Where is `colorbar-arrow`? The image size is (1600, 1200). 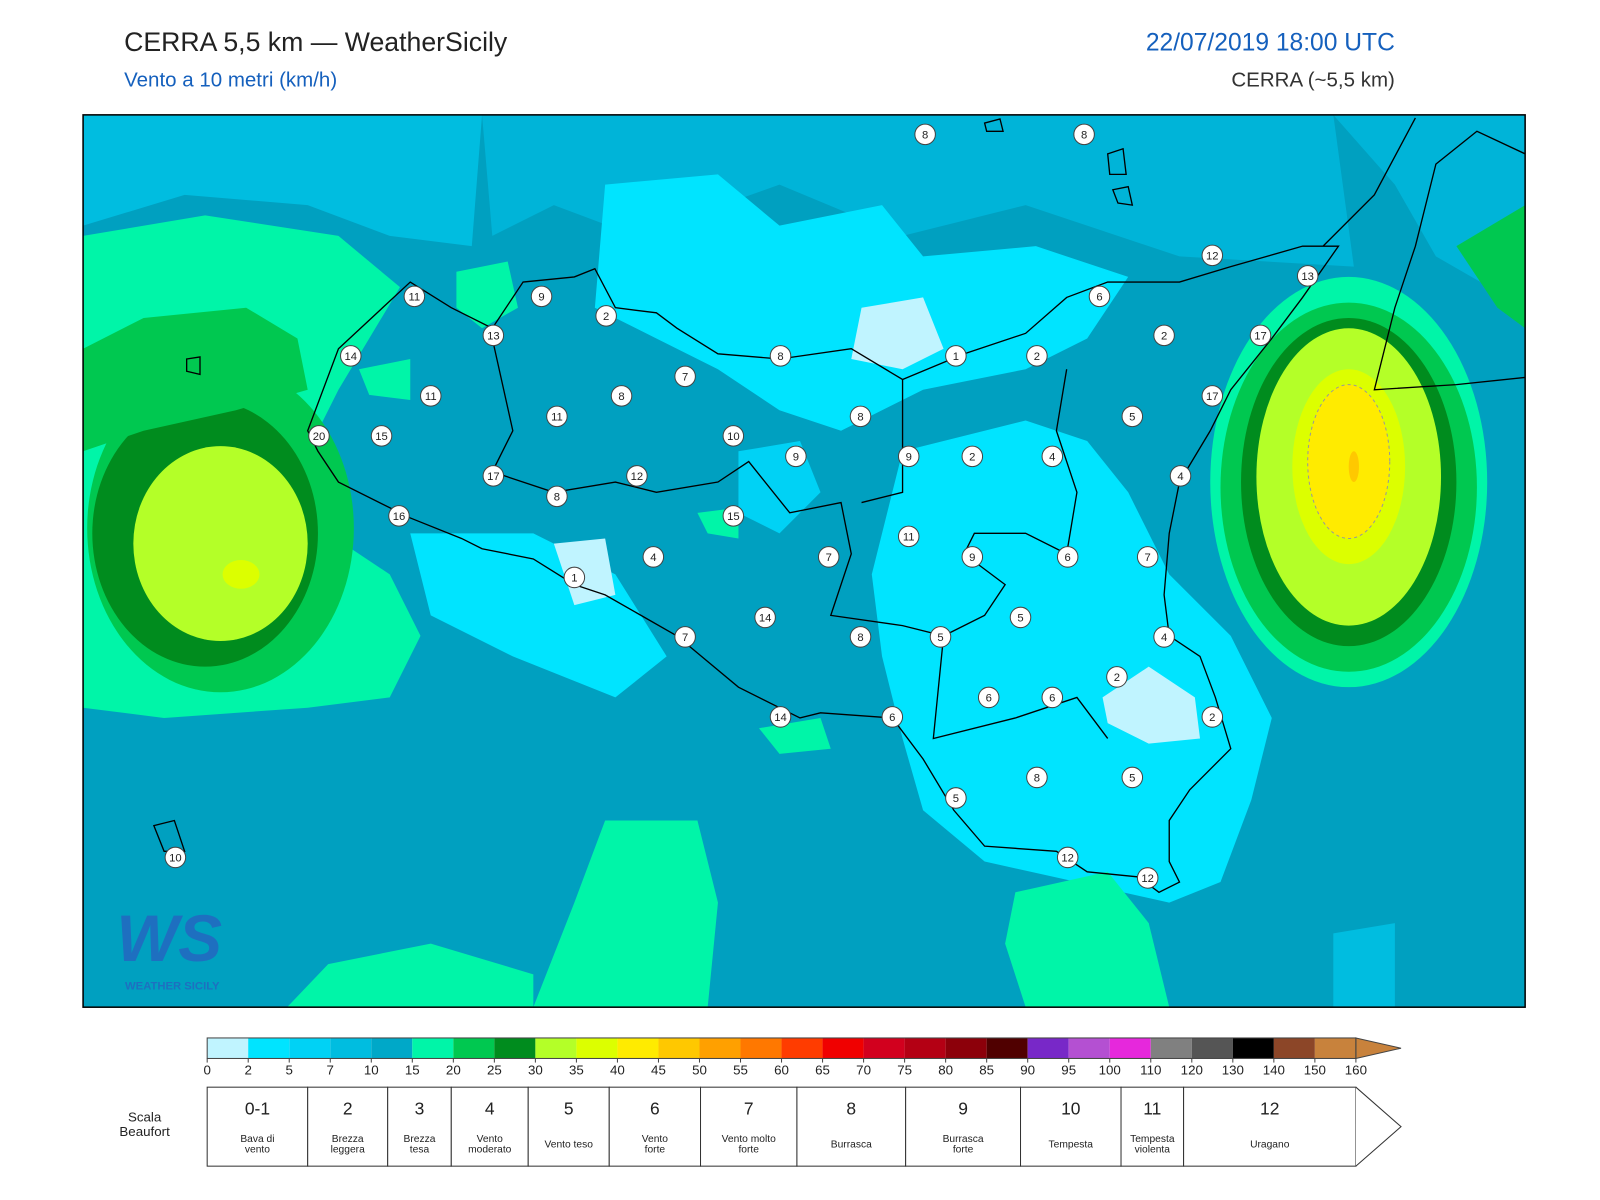 colorbar-arrow is located at coordinates (1378, 1048).